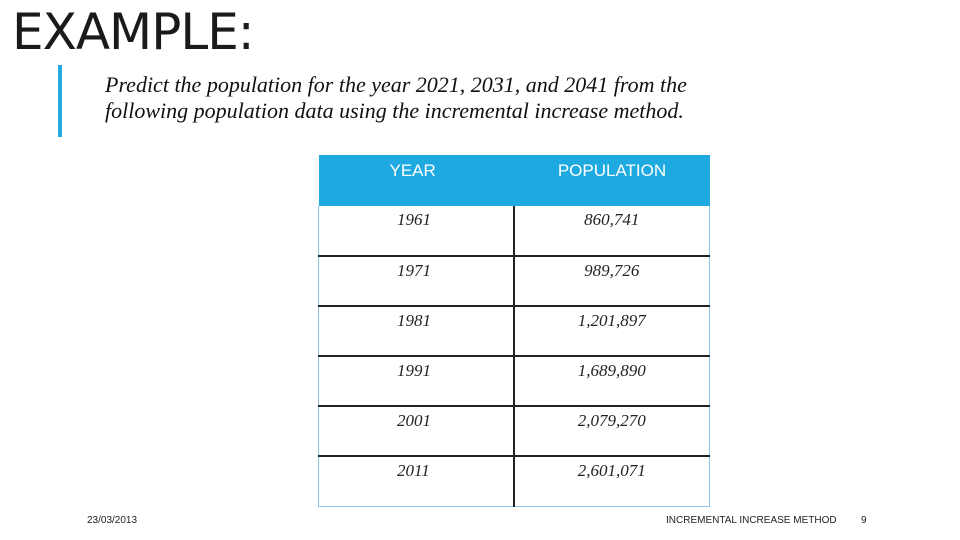 This screenshot has width=960, height=540. What do you see at coordinates (611, 431) in the screenshot?
I see `population-cell: 2,079,270` at bounding box center [611, 431].